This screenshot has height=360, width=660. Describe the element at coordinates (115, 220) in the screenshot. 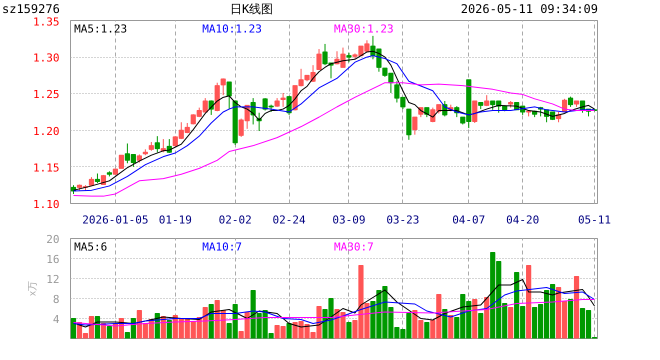

I see `x-tick-label: 2026-01-05` at that location.